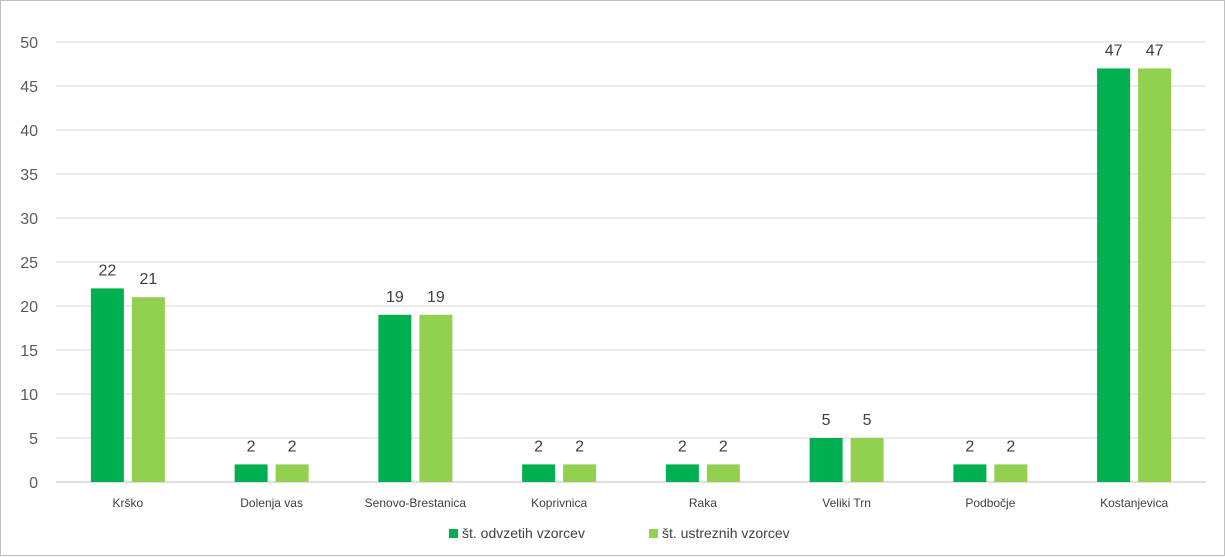  What do you see at coordinates (29, 87) in the screenshot?
I see `y-tick-label: 45` at bounding box center [29, 87].